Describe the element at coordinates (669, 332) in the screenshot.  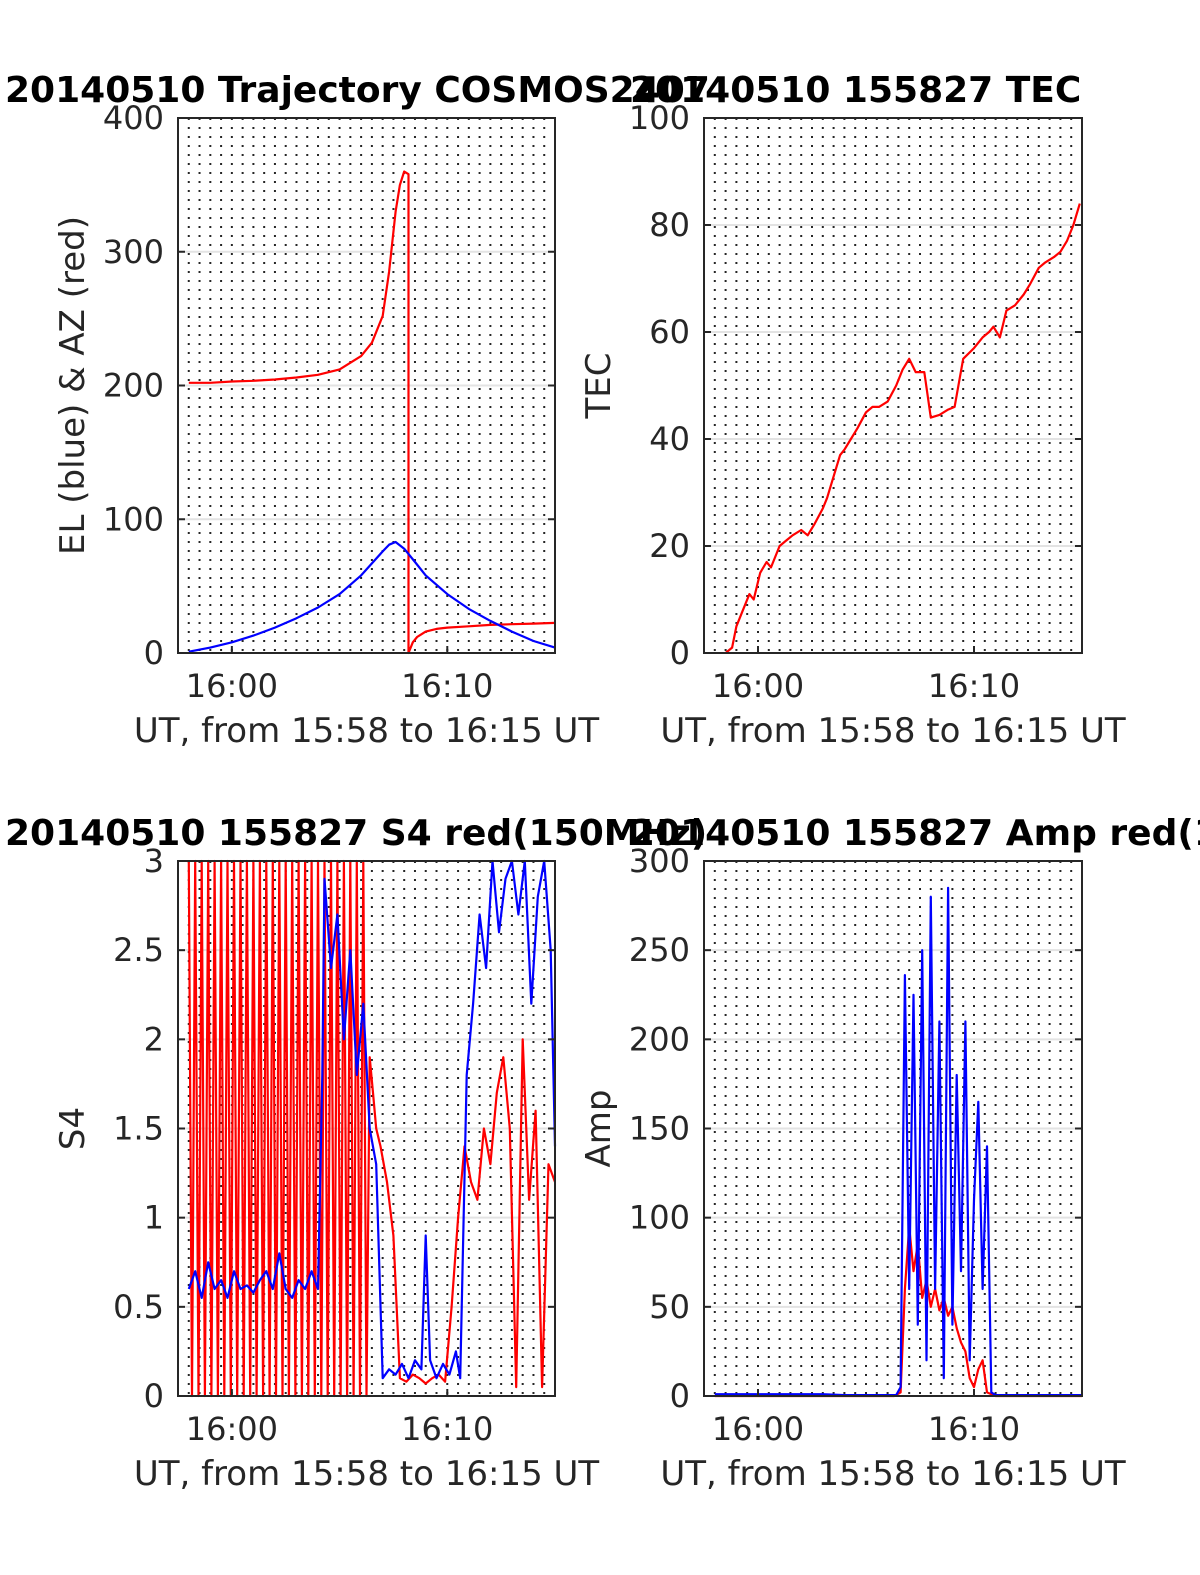
I see `y-tick-label: 60` at that location.